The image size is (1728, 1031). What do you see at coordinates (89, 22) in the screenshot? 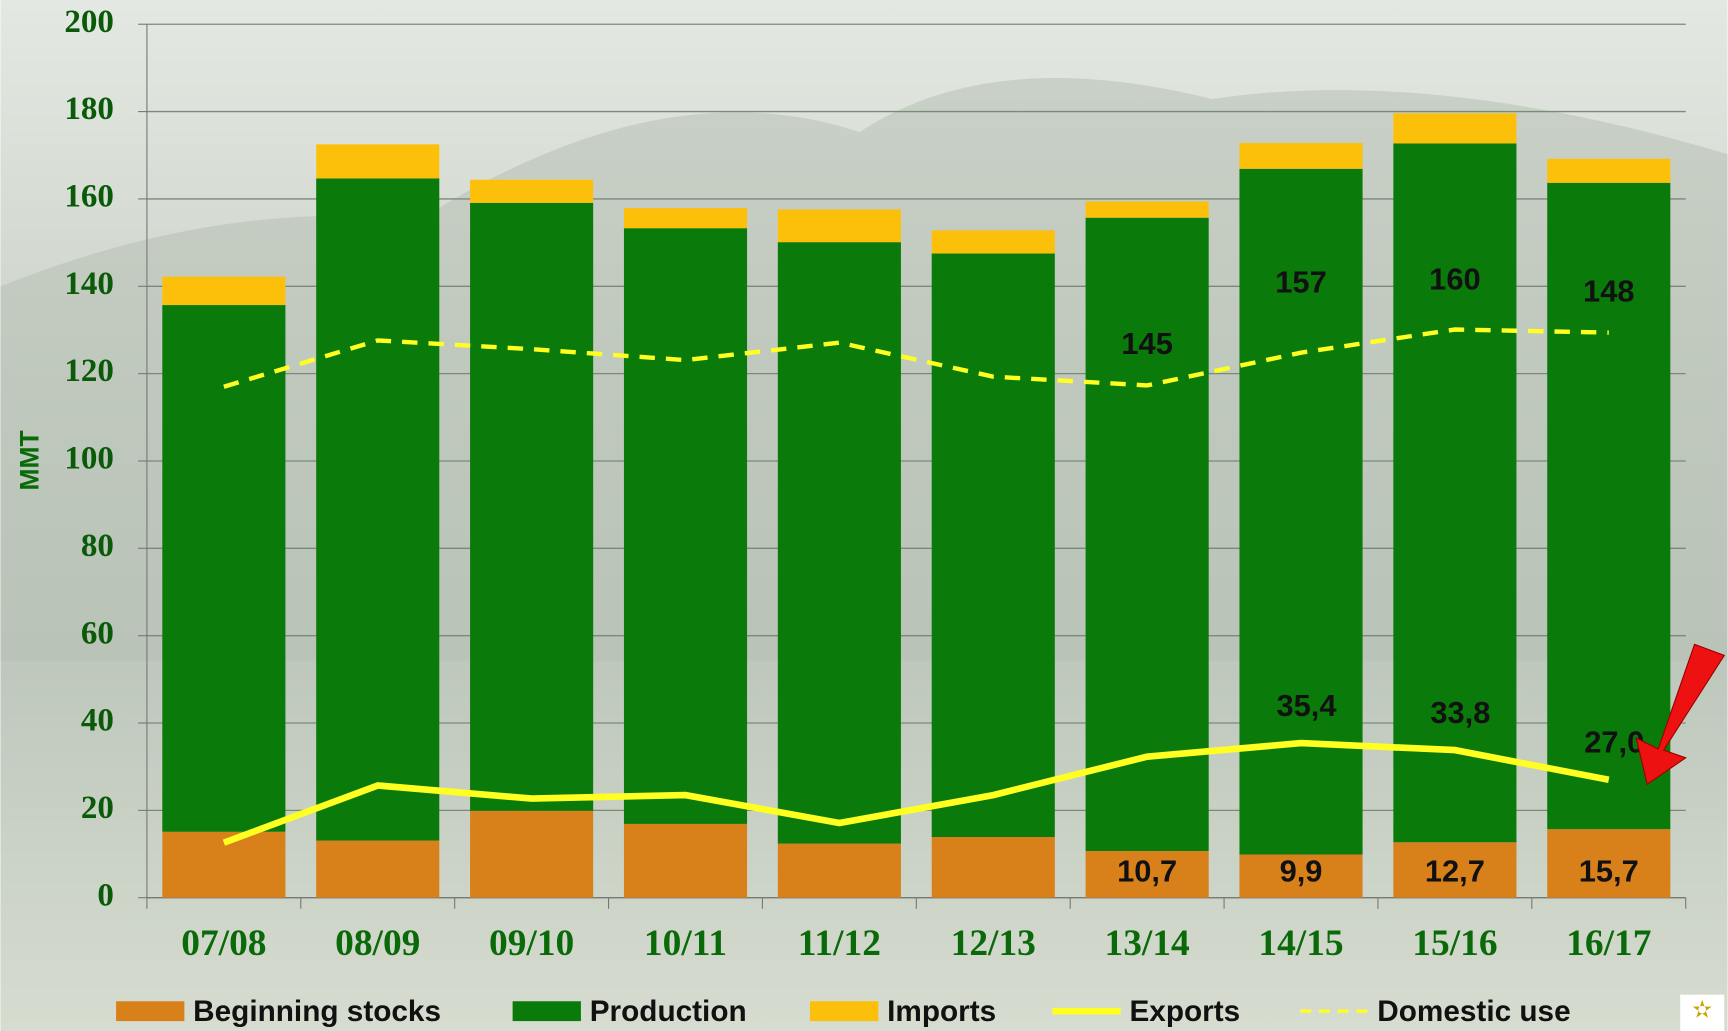
I see `y-tick-label: 200` at bounding box center [89, 22].